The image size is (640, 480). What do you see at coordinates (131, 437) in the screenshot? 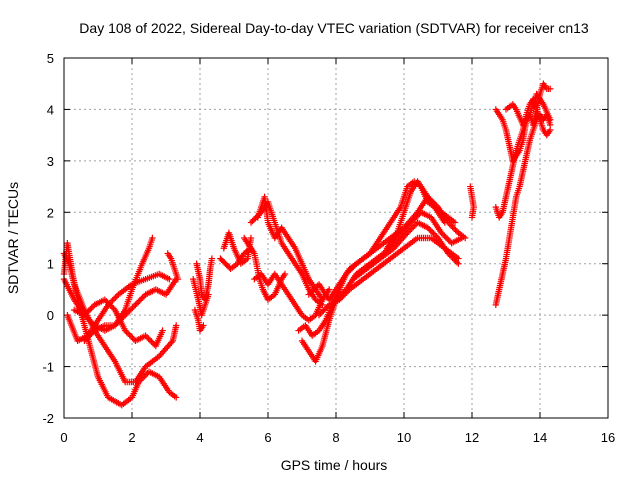
I see `x-tick-label: 2` at bounding box center [131, 437].